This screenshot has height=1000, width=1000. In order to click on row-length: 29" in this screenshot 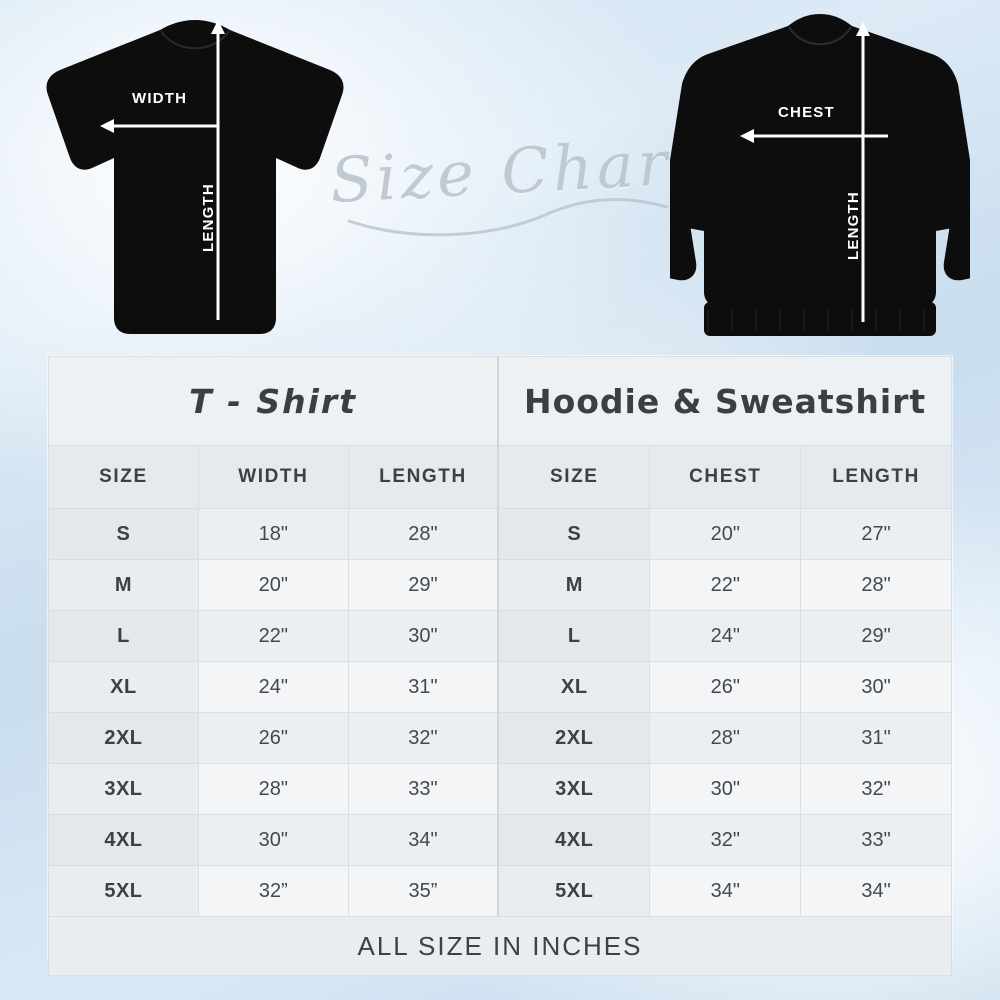, I will do `click(423, 585)`.